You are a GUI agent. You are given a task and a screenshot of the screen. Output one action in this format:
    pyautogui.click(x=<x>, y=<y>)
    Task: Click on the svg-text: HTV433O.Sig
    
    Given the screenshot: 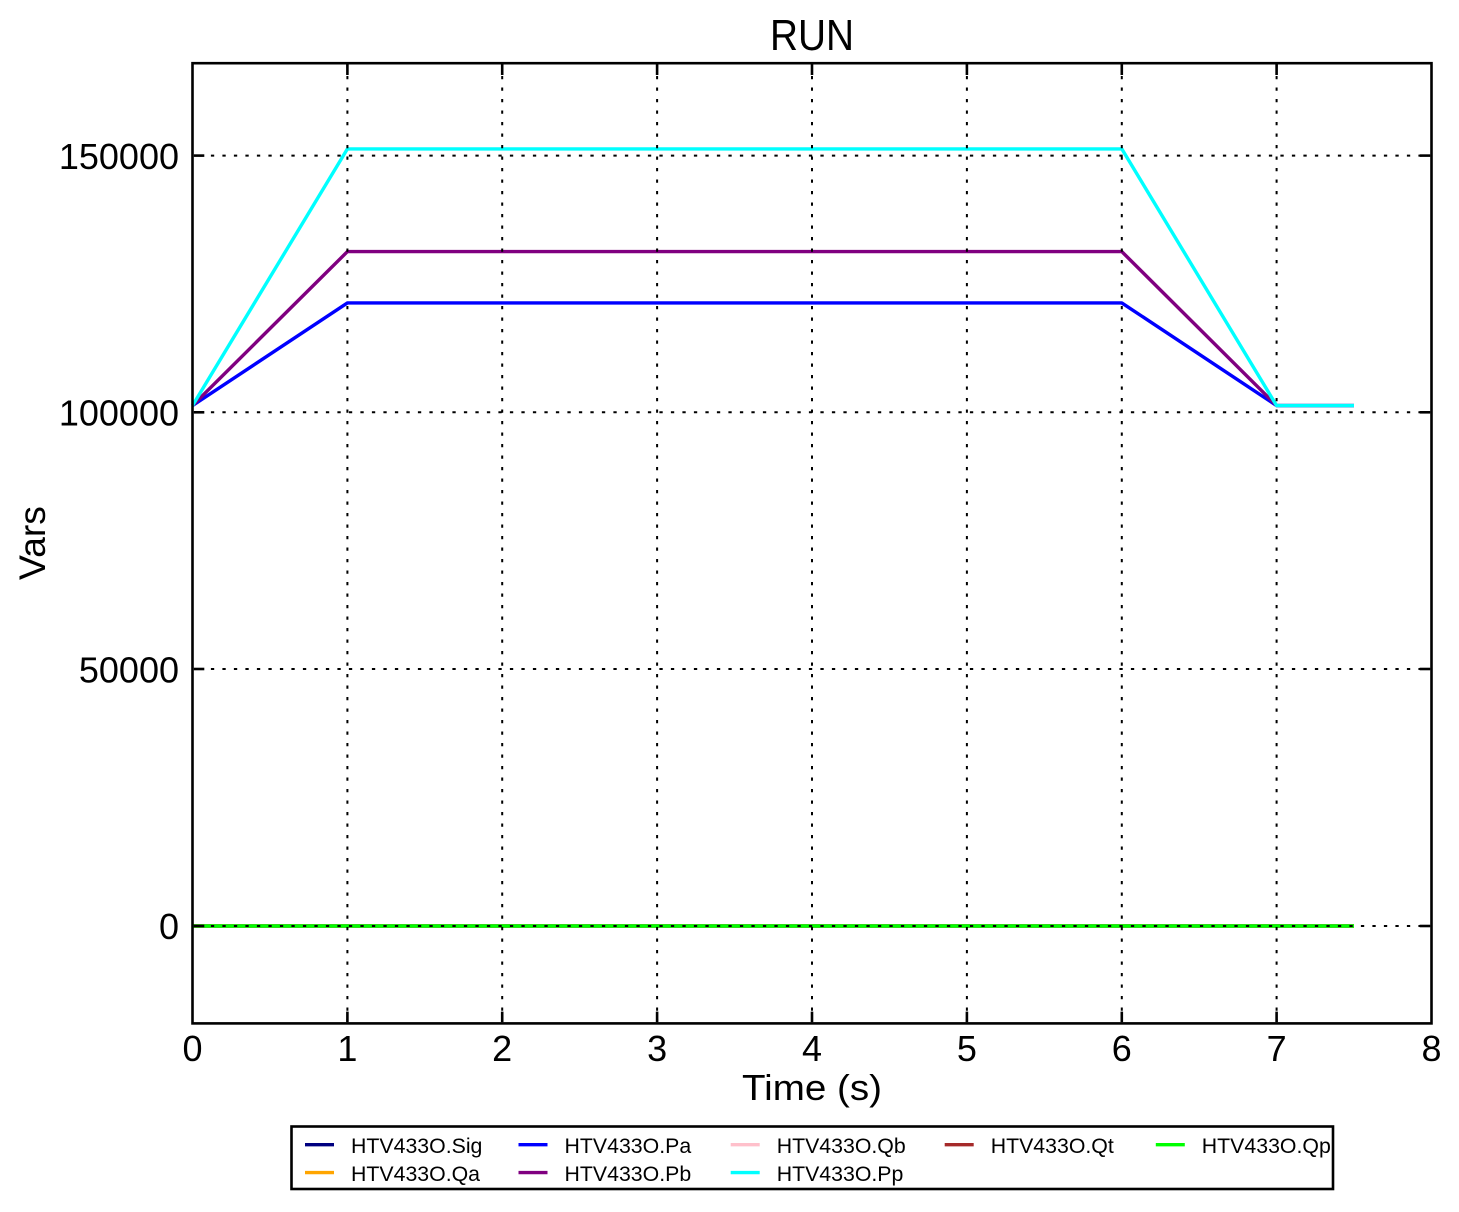 What is the action you would take?
    pyautogui.click(x=416, y=1146)
    